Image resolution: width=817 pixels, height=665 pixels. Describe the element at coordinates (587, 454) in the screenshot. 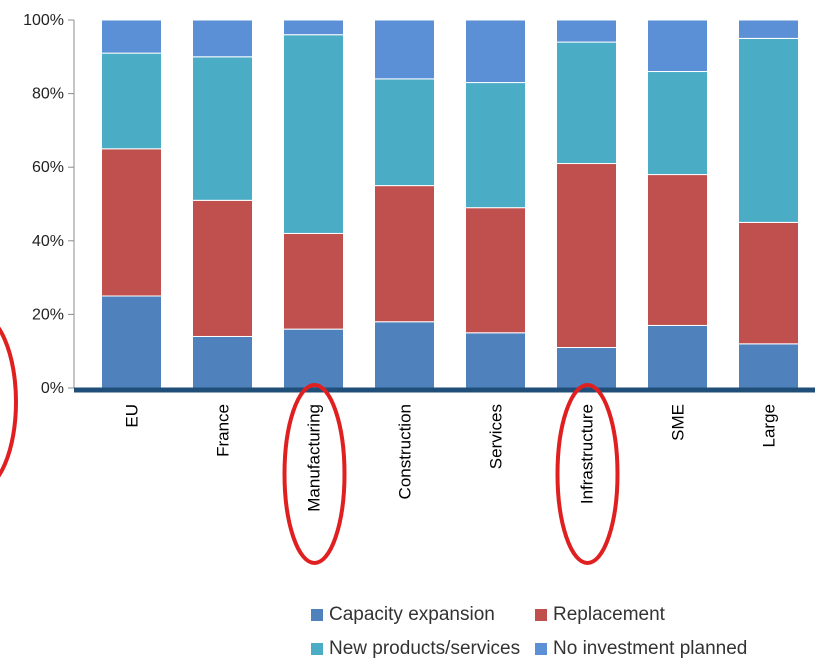

I see `x-tick-label-infrastructure: Infrastructure` at that location.